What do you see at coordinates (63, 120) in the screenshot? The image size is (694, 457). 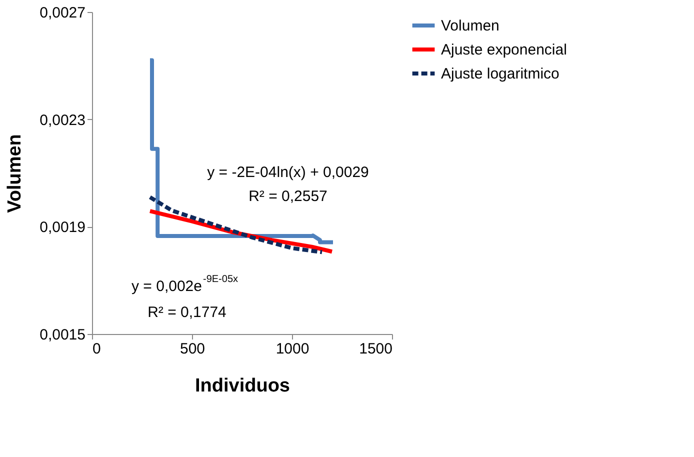 I see `y-tick-label: 0,0023` at bounding box center [63, 120].